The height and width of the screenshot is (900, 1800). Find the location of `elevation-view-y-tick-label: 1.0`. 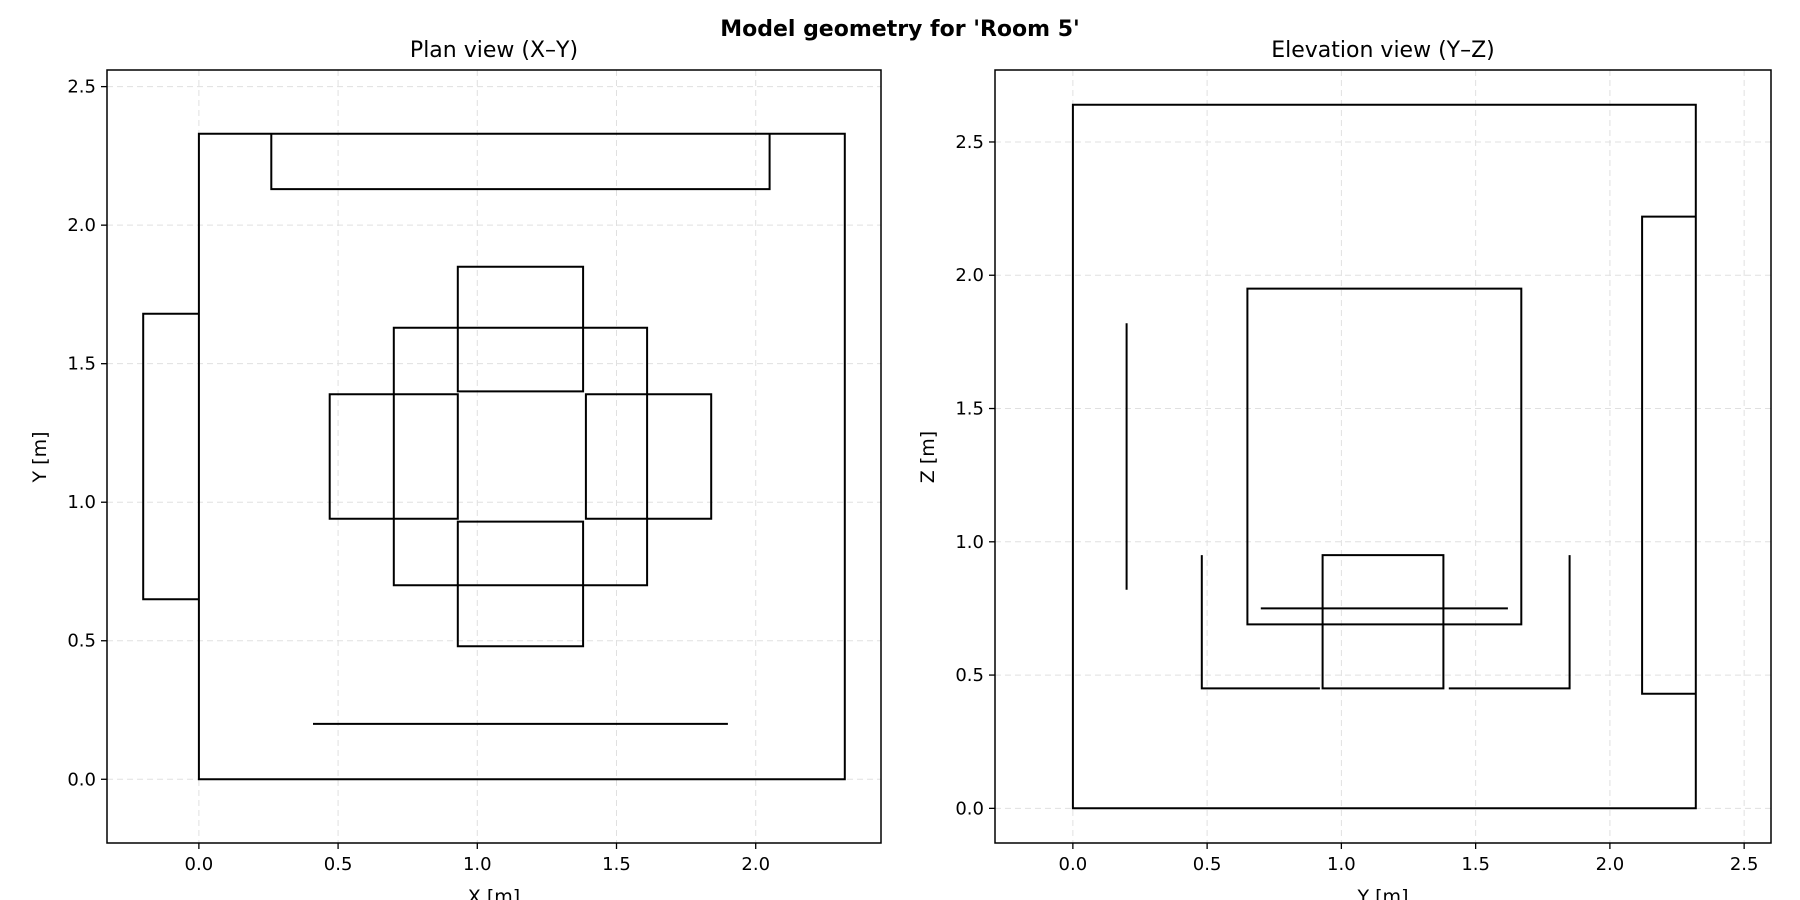

elevation-view-y-tick-label: 1.0 is located at coordinates (969, 542).